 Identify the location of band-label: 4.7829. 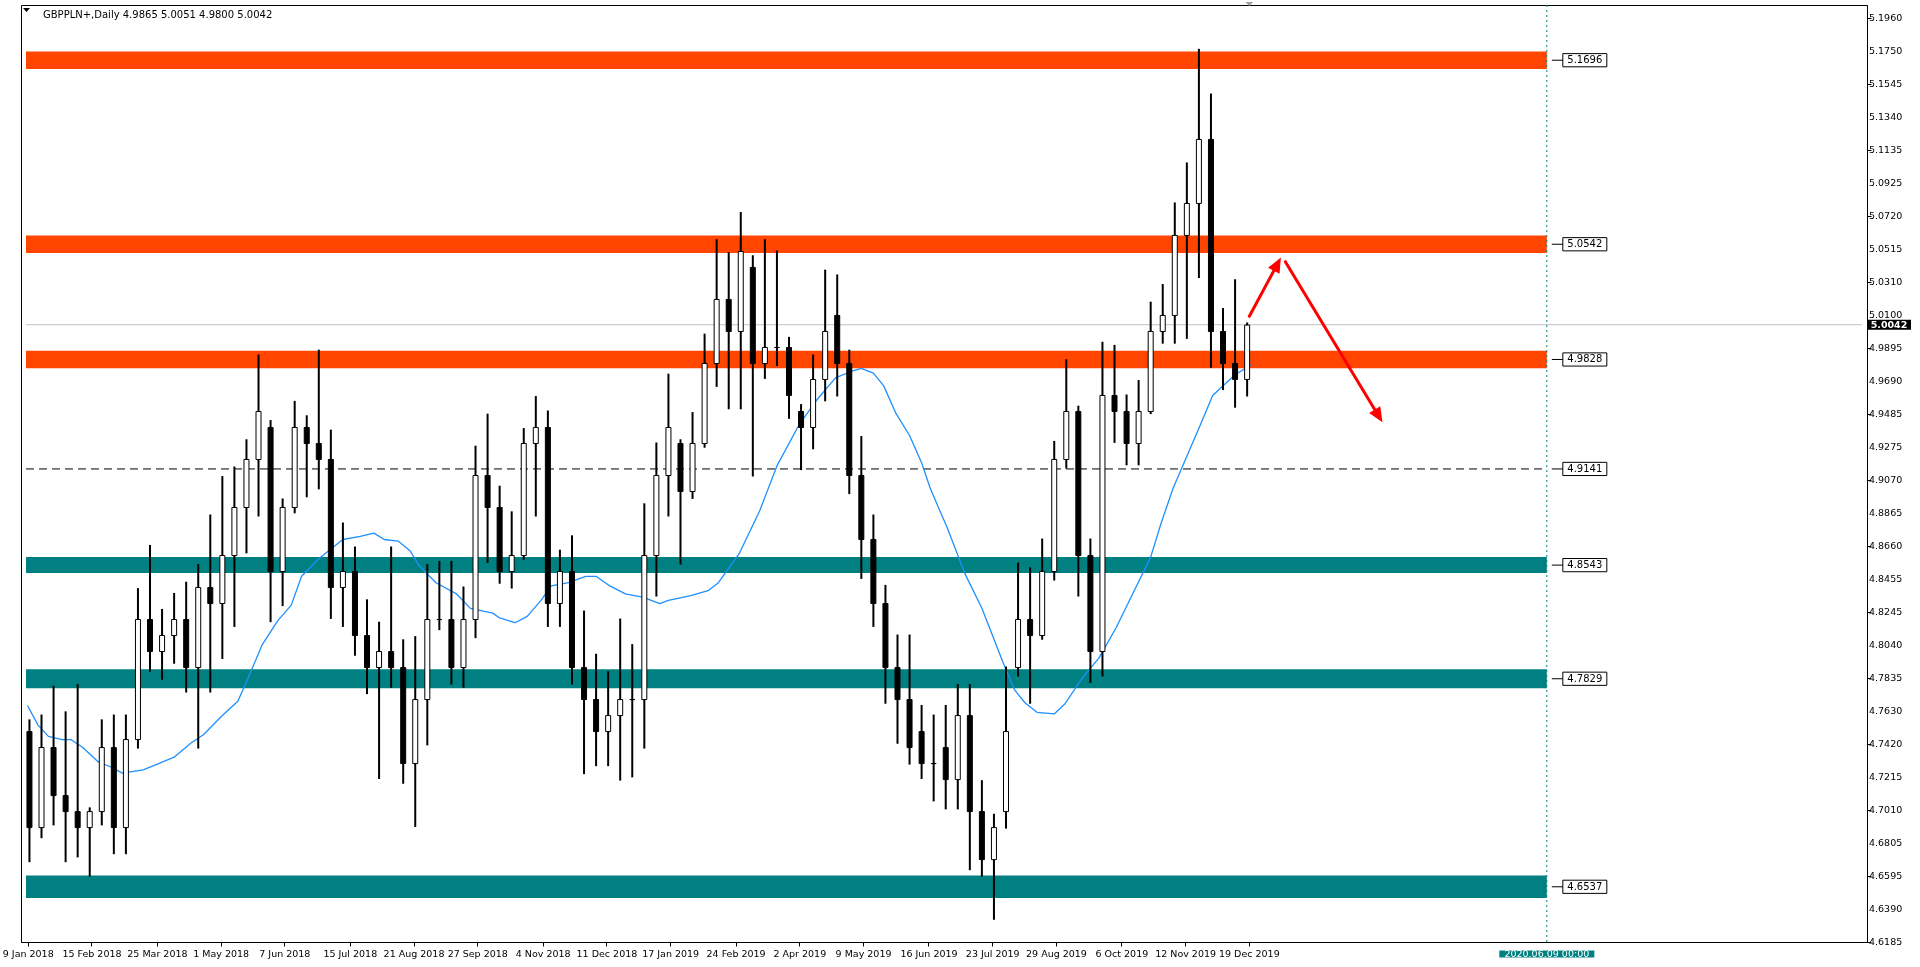
(1585, 678).